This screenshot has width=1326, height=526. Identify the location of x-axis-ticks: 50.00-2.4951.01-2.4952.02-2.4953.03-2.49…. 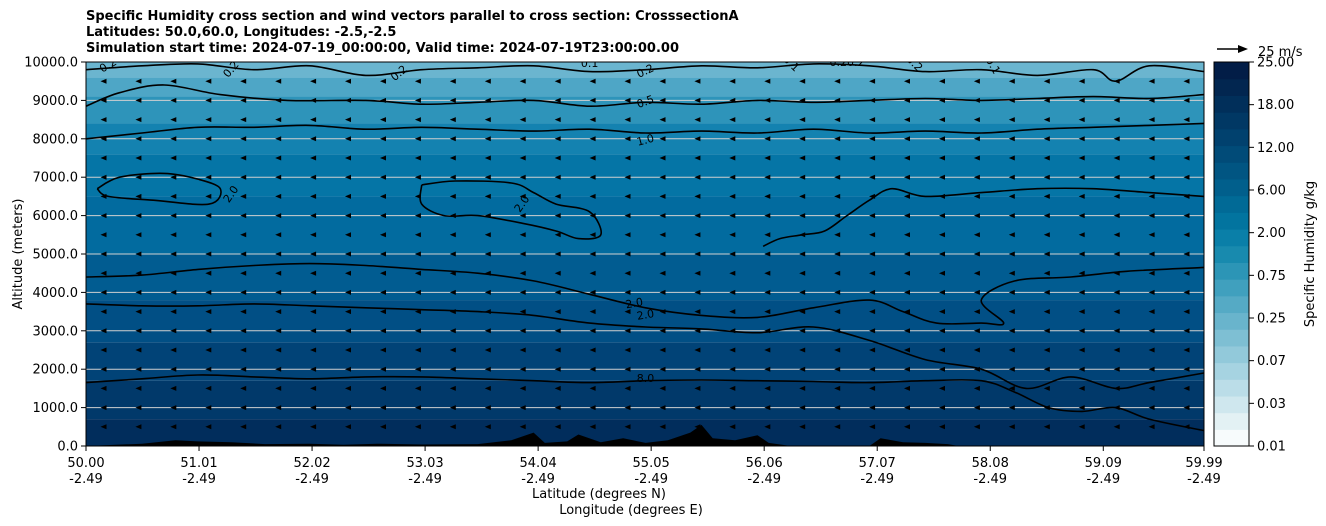
(645, 466).